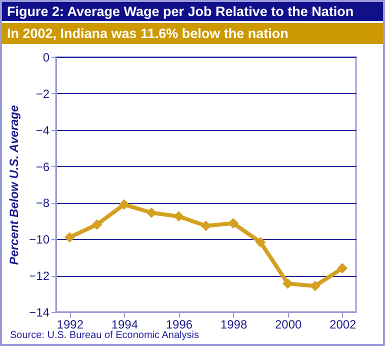 This screenshot has height=346, width=385. I want to click on x-tick-label: 1992, so click(70, 325).